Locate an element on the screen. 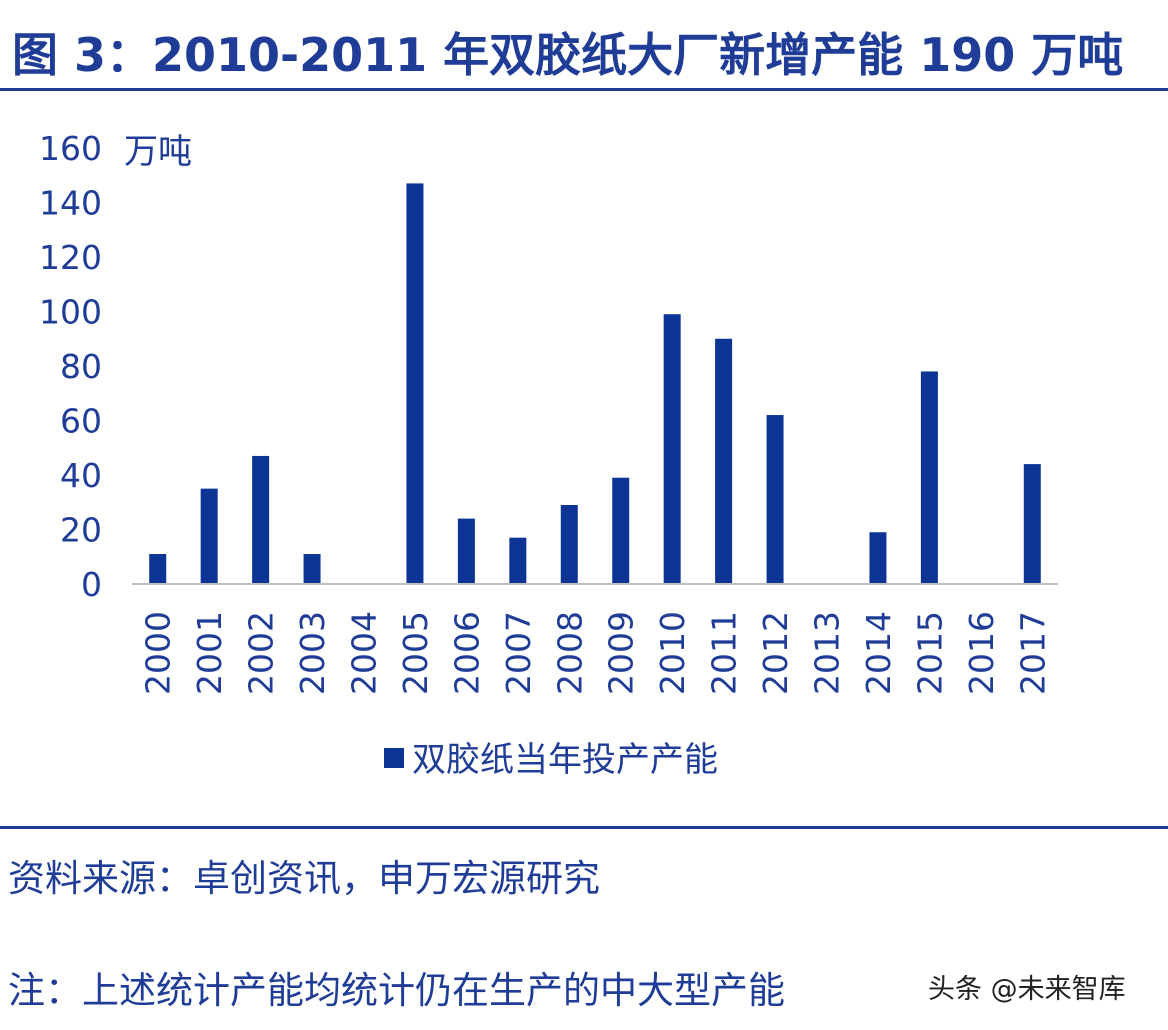 This screenshot has width=1168, height=1030. x-tick-label: 2013 is located at coordinates (827, 653).